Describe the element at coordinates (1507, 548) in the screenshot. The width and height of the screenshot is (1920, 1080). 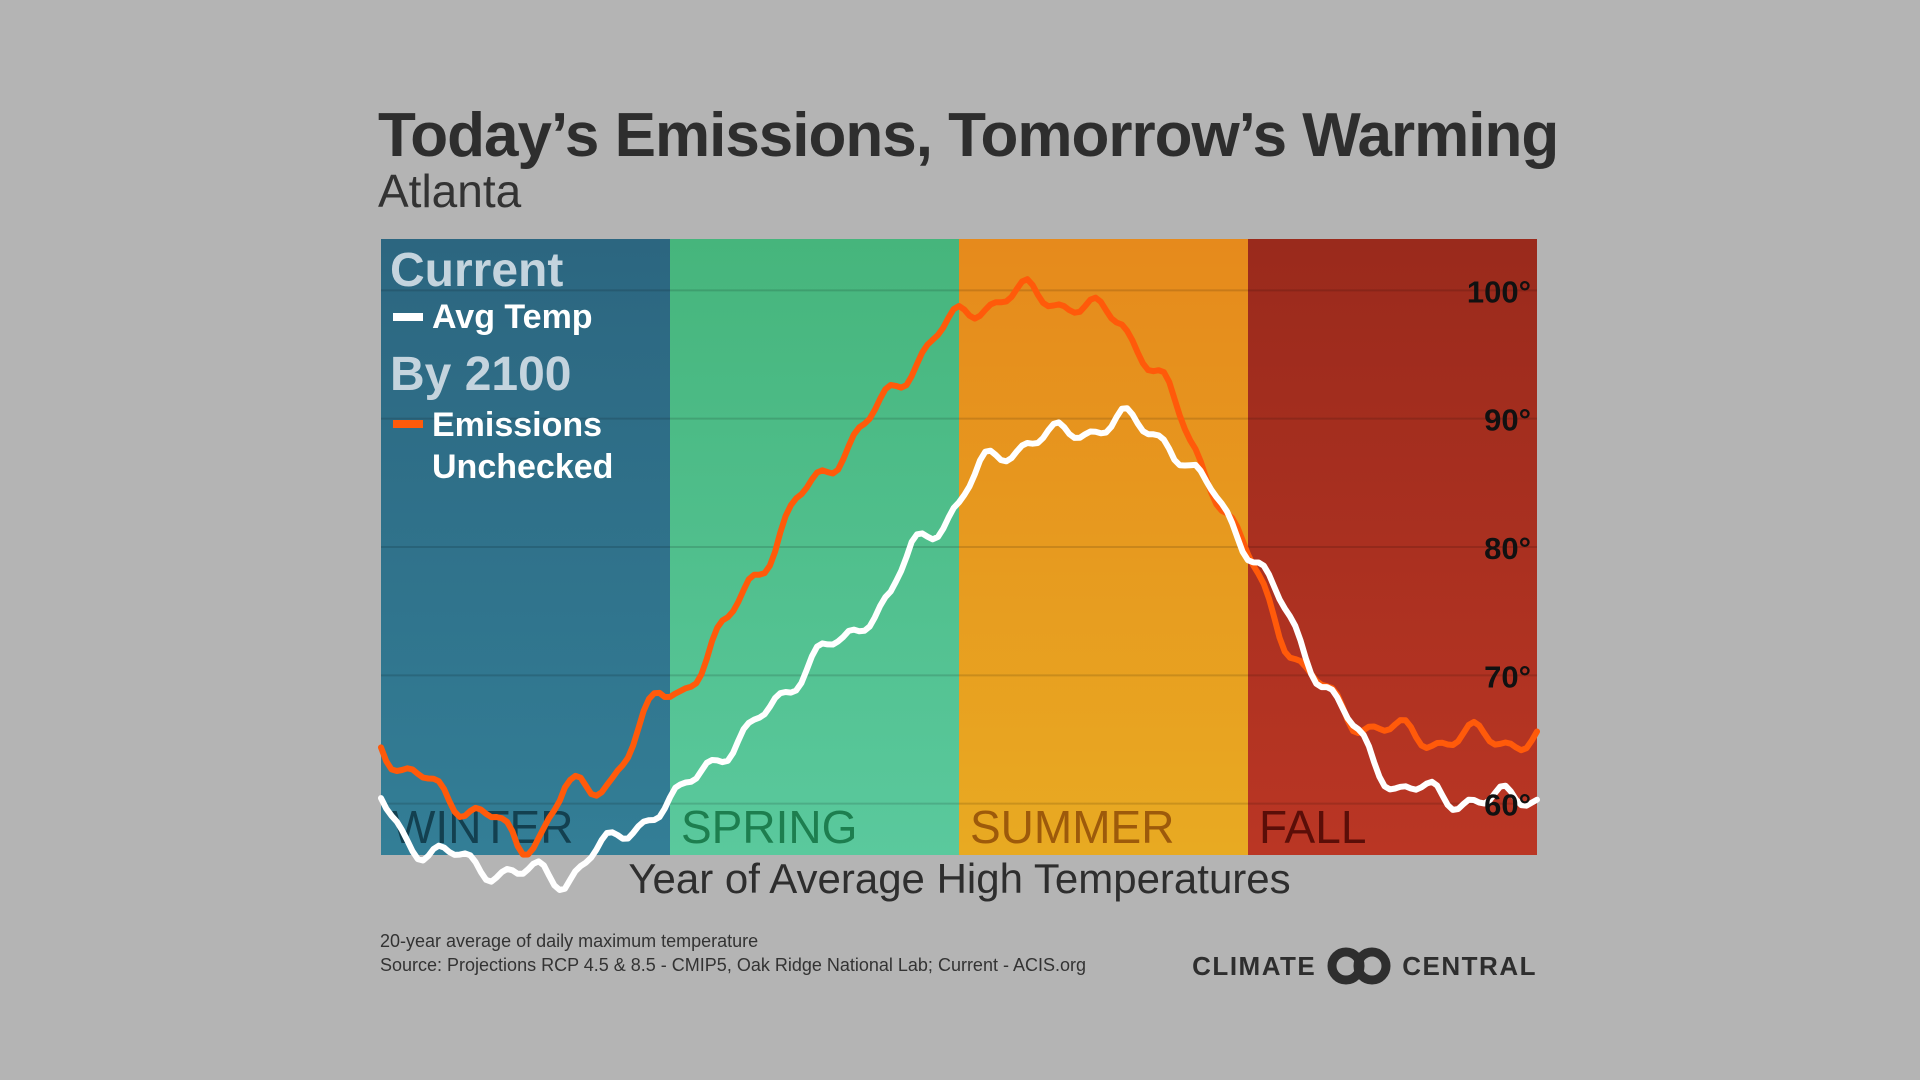
I see `y-tick-label: 80°` at that location.